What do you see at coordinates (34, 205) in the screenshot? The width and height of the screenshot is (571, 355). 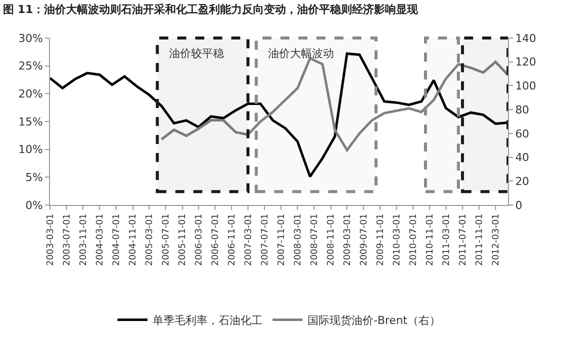 I see `y-tick-label: 0%` at bounding box center [34, 205].